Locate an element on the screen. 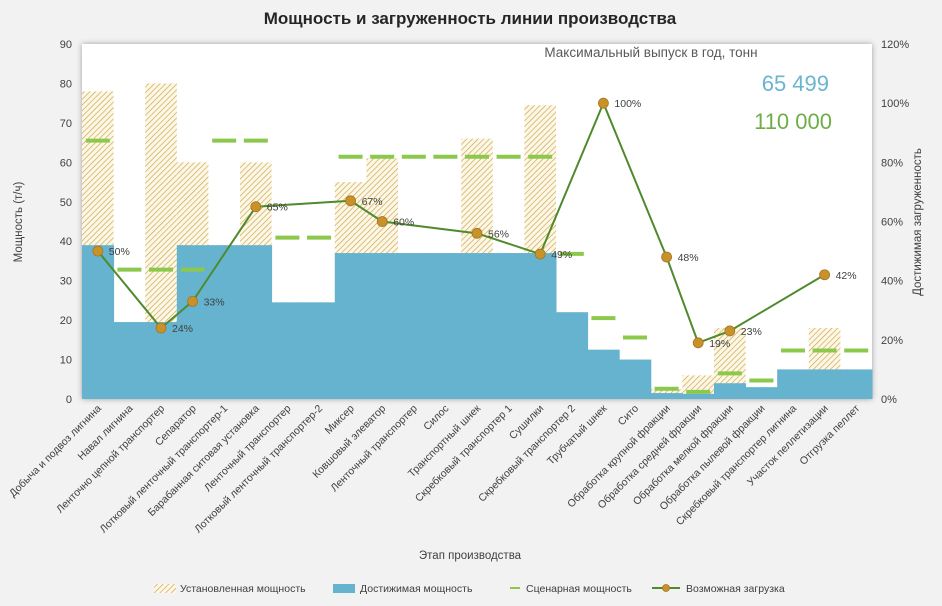 The width and height of the screenshot is (942, 606). load-label-13: 56% is located at coordinates (498, 234).